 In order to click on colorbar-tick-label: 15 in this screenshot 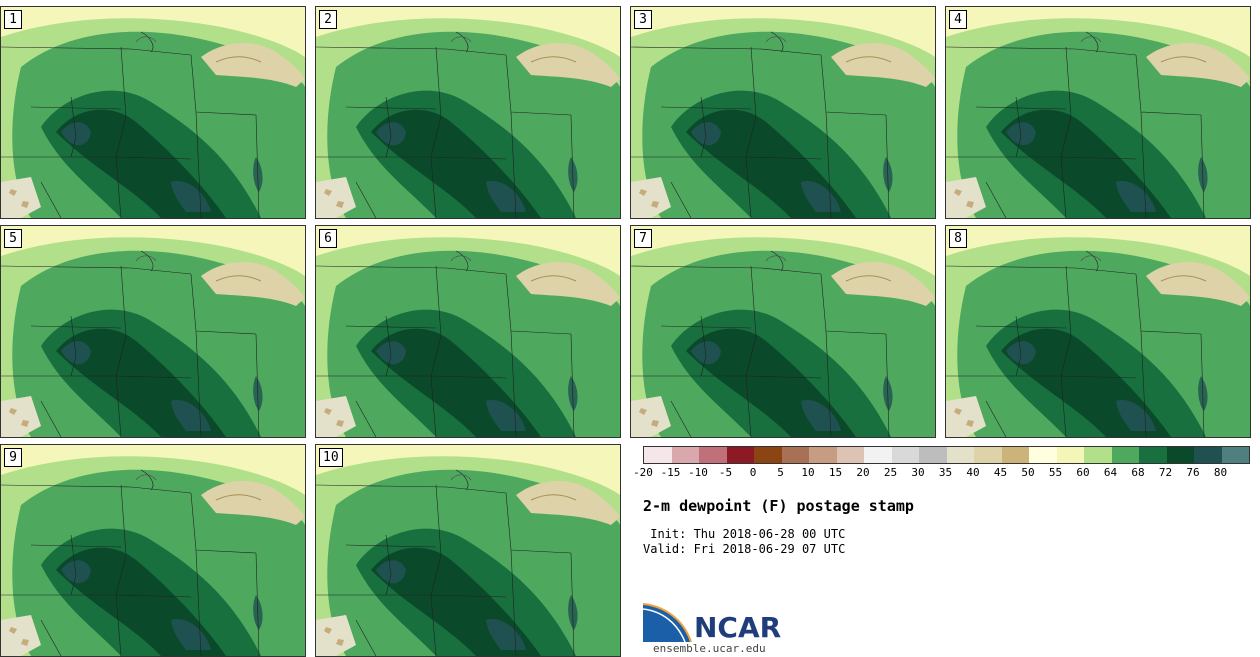, I will do `click(835, 472)`.